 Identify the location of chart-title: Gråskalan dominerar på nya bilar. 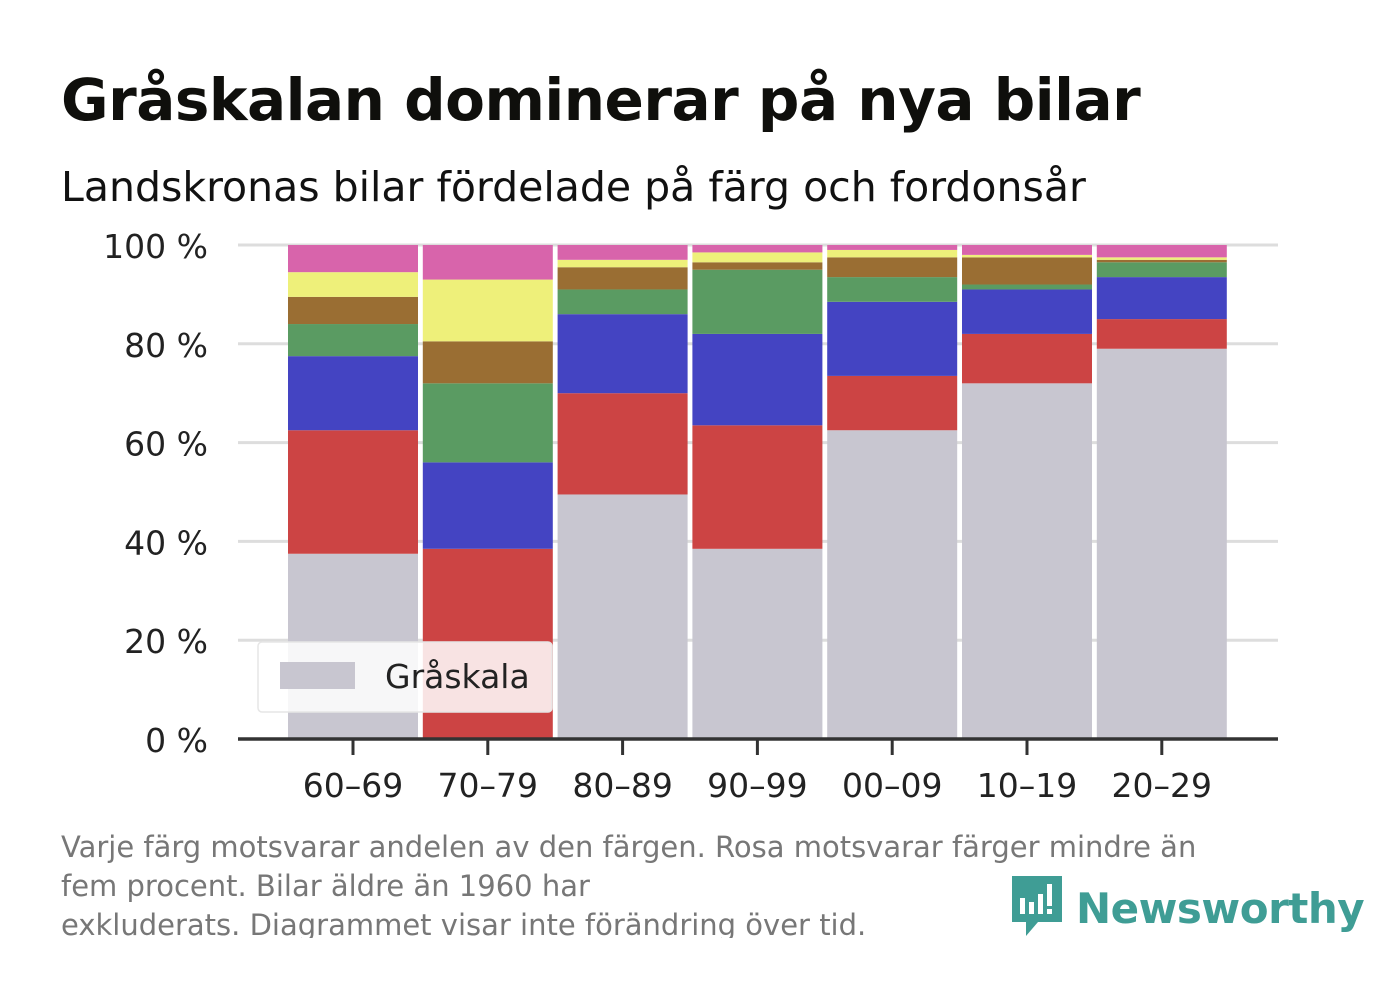
(601, 100).